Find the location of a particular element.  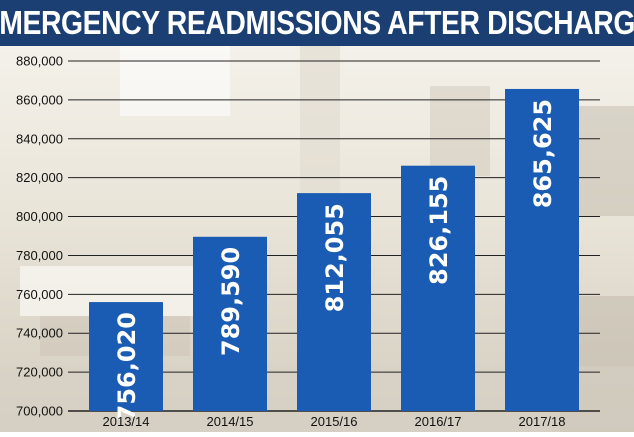

y-tick-label: 720,000 is located at coordinates (39, 372).